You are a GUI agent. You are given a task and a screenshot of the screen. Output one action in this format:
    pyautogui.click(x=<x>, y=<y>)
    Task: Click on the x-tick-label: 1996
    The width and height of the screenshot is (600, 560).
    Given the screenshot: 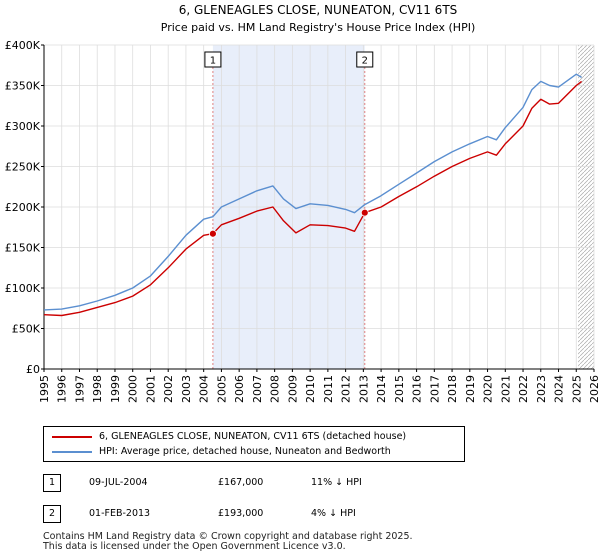 What is the action you would take?
    pyautogui.click(x=62, y=389)
    